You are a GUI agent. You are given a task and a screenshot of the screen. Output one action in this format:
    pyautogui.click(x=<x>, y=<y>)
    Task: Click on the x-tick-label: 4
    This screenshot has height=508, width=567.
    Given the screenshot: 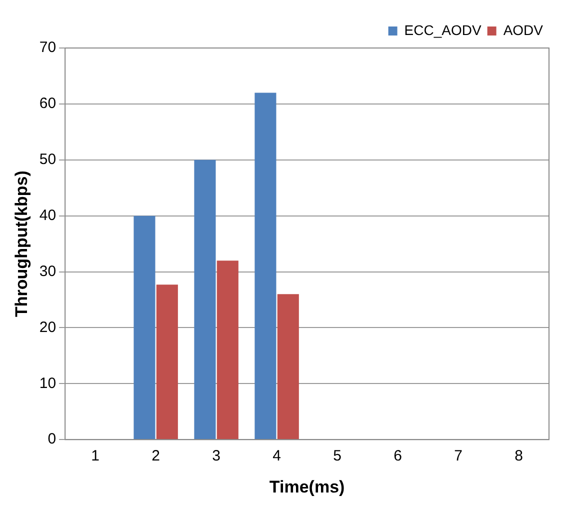 What is the action you would take?
    pyautogui.click(x=276, y=456)
    